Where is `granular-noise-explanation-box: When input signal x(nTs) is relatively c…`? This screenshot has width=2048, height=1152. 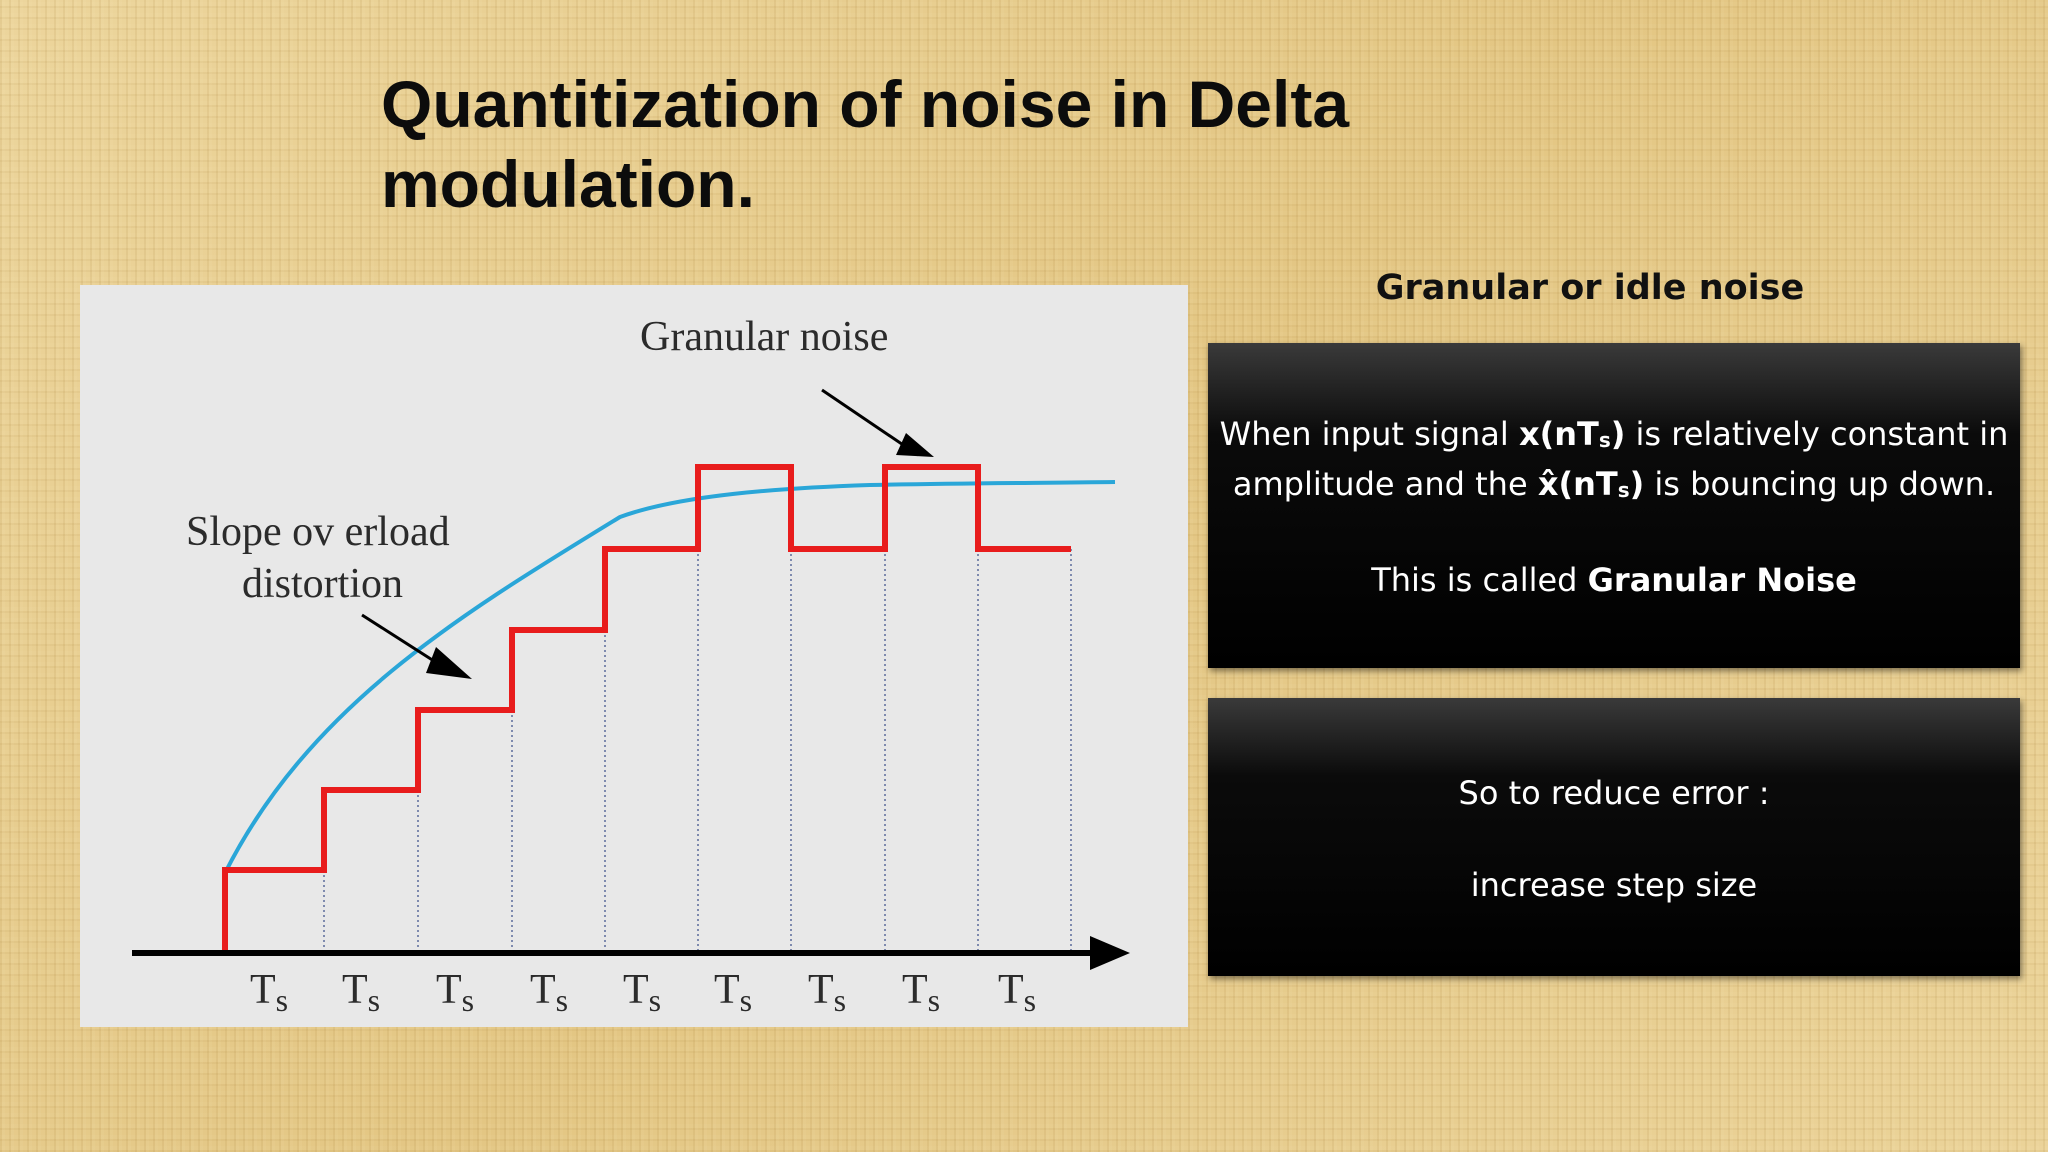 granular-noise-explanation-box: When input signal x(nTs) is relatively c… is located at coordinates (1614, 505).